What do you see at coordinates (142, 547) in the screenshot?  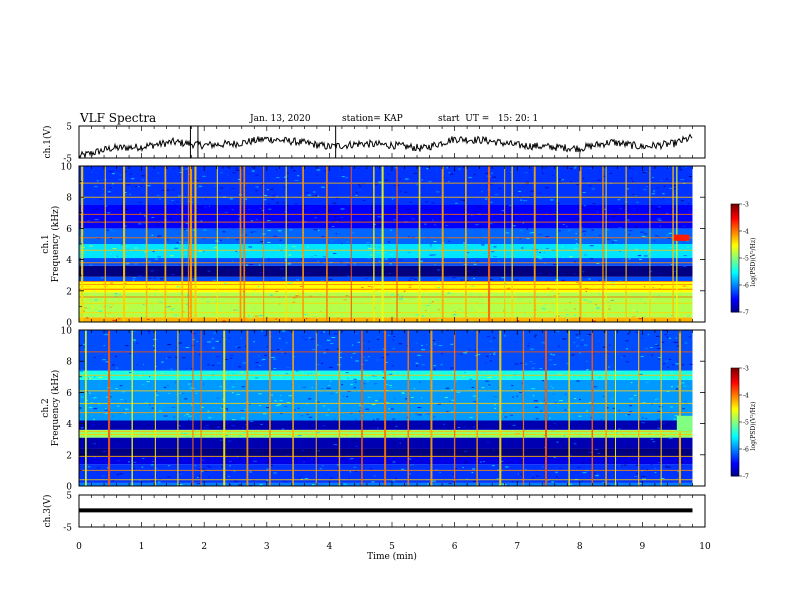 I see `xaxis-tick-label: 1` at bounding box center [142, 547].